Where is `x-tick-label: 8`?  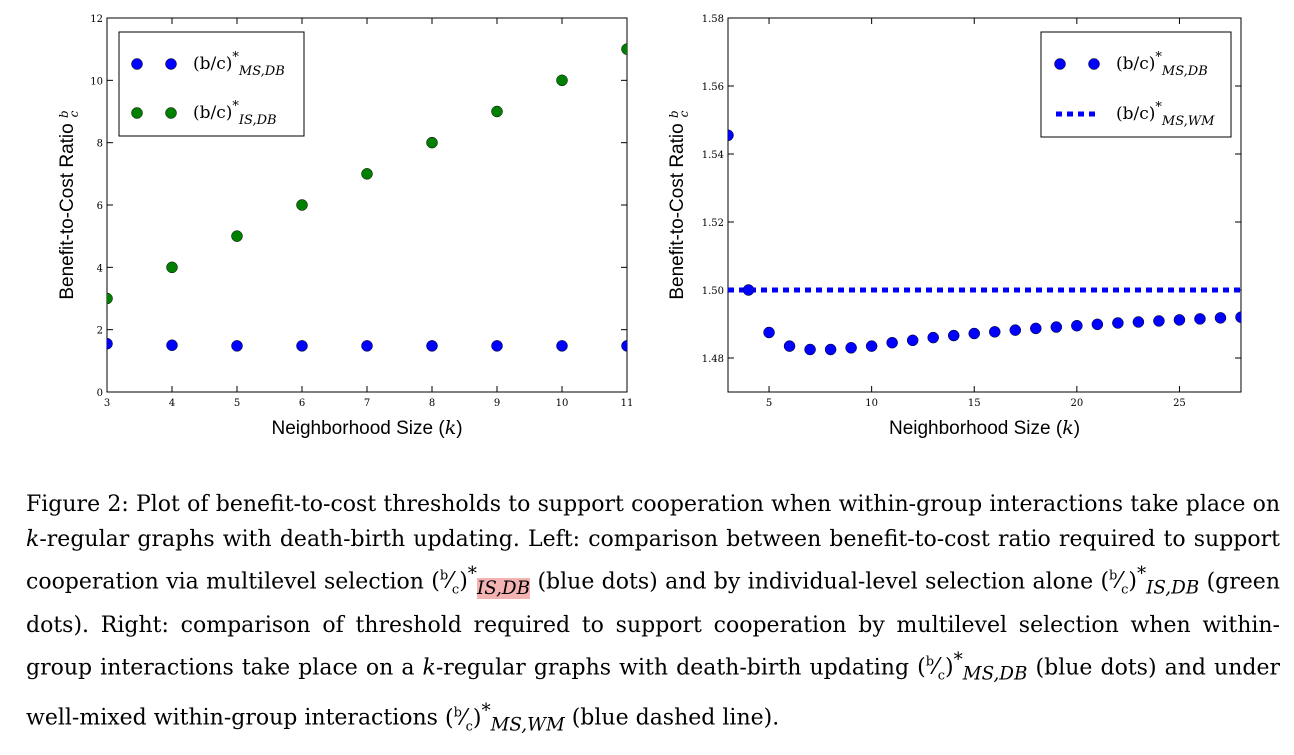
x-tick-label: 8 is located at coordinates (432, 403).